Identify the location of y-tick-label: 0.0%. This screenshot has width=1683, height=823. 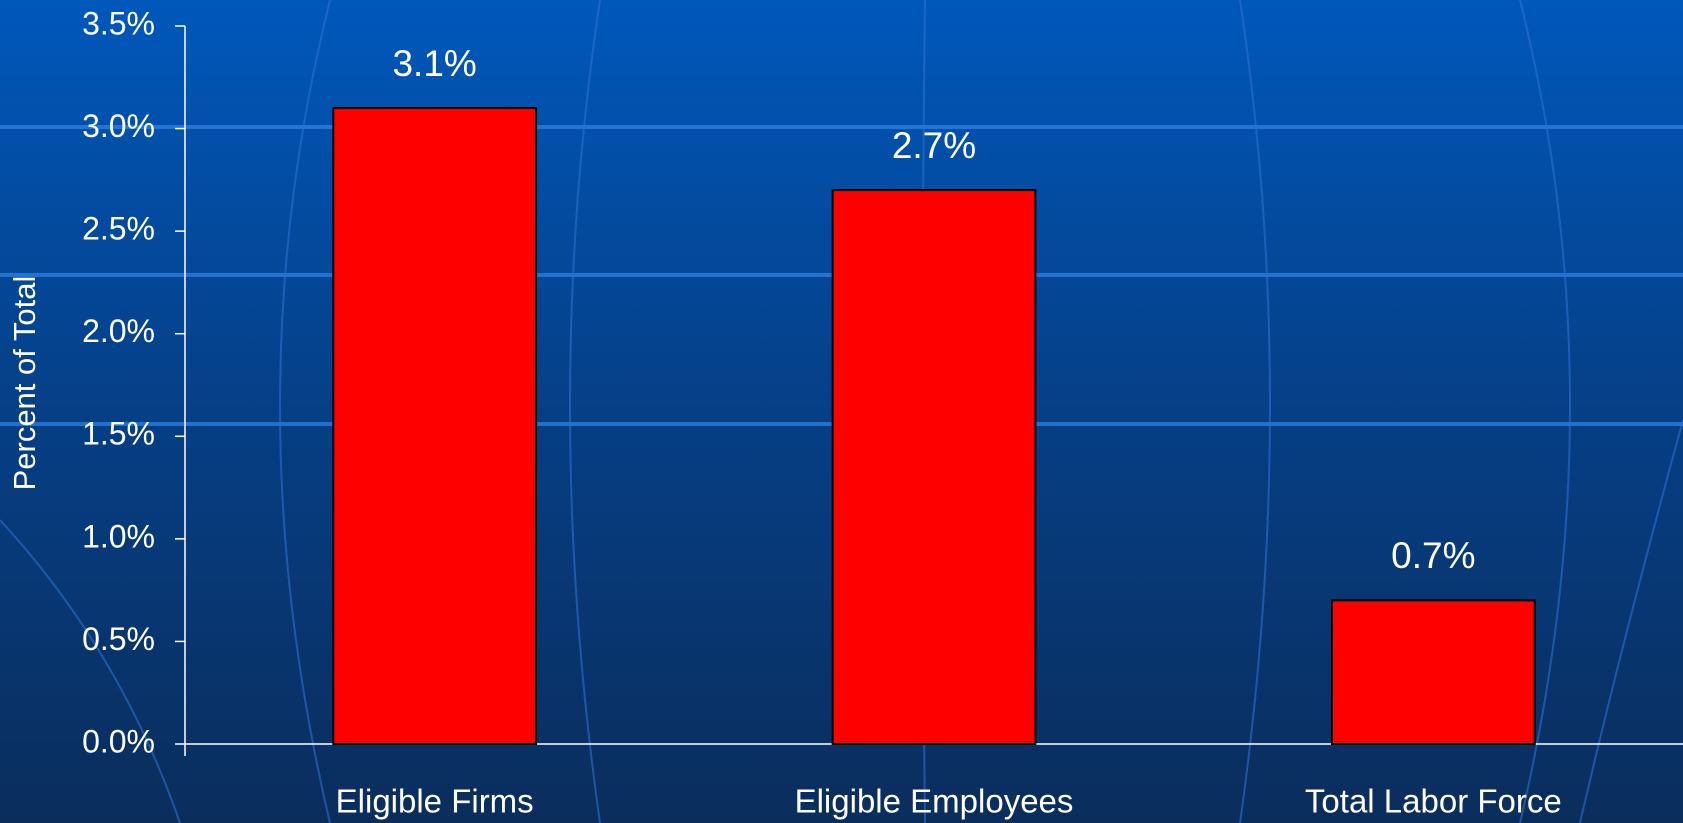
(118, 741).